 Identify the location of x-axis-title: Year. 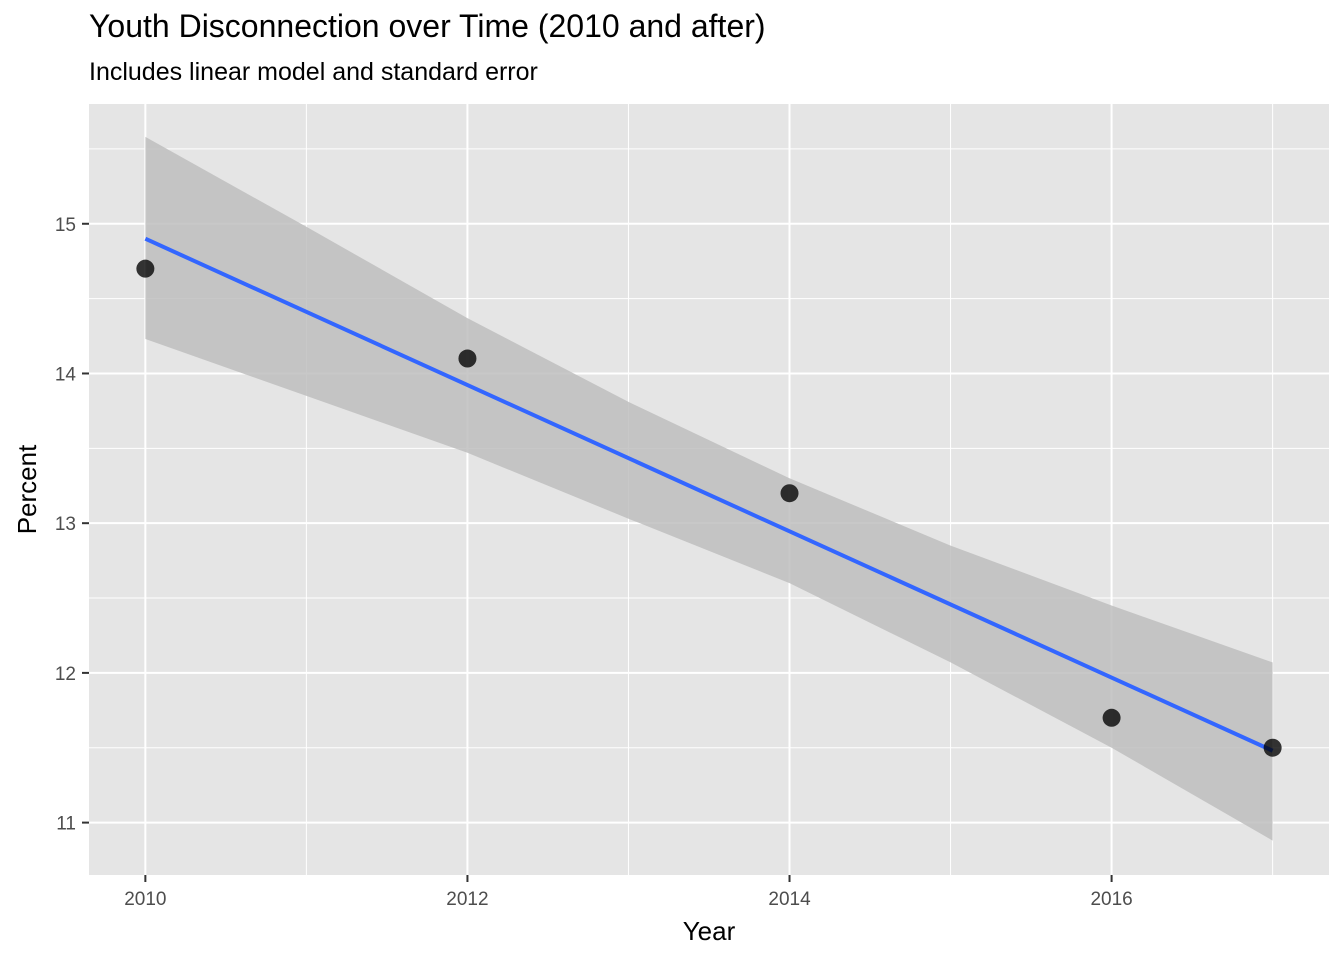
(709, 931).